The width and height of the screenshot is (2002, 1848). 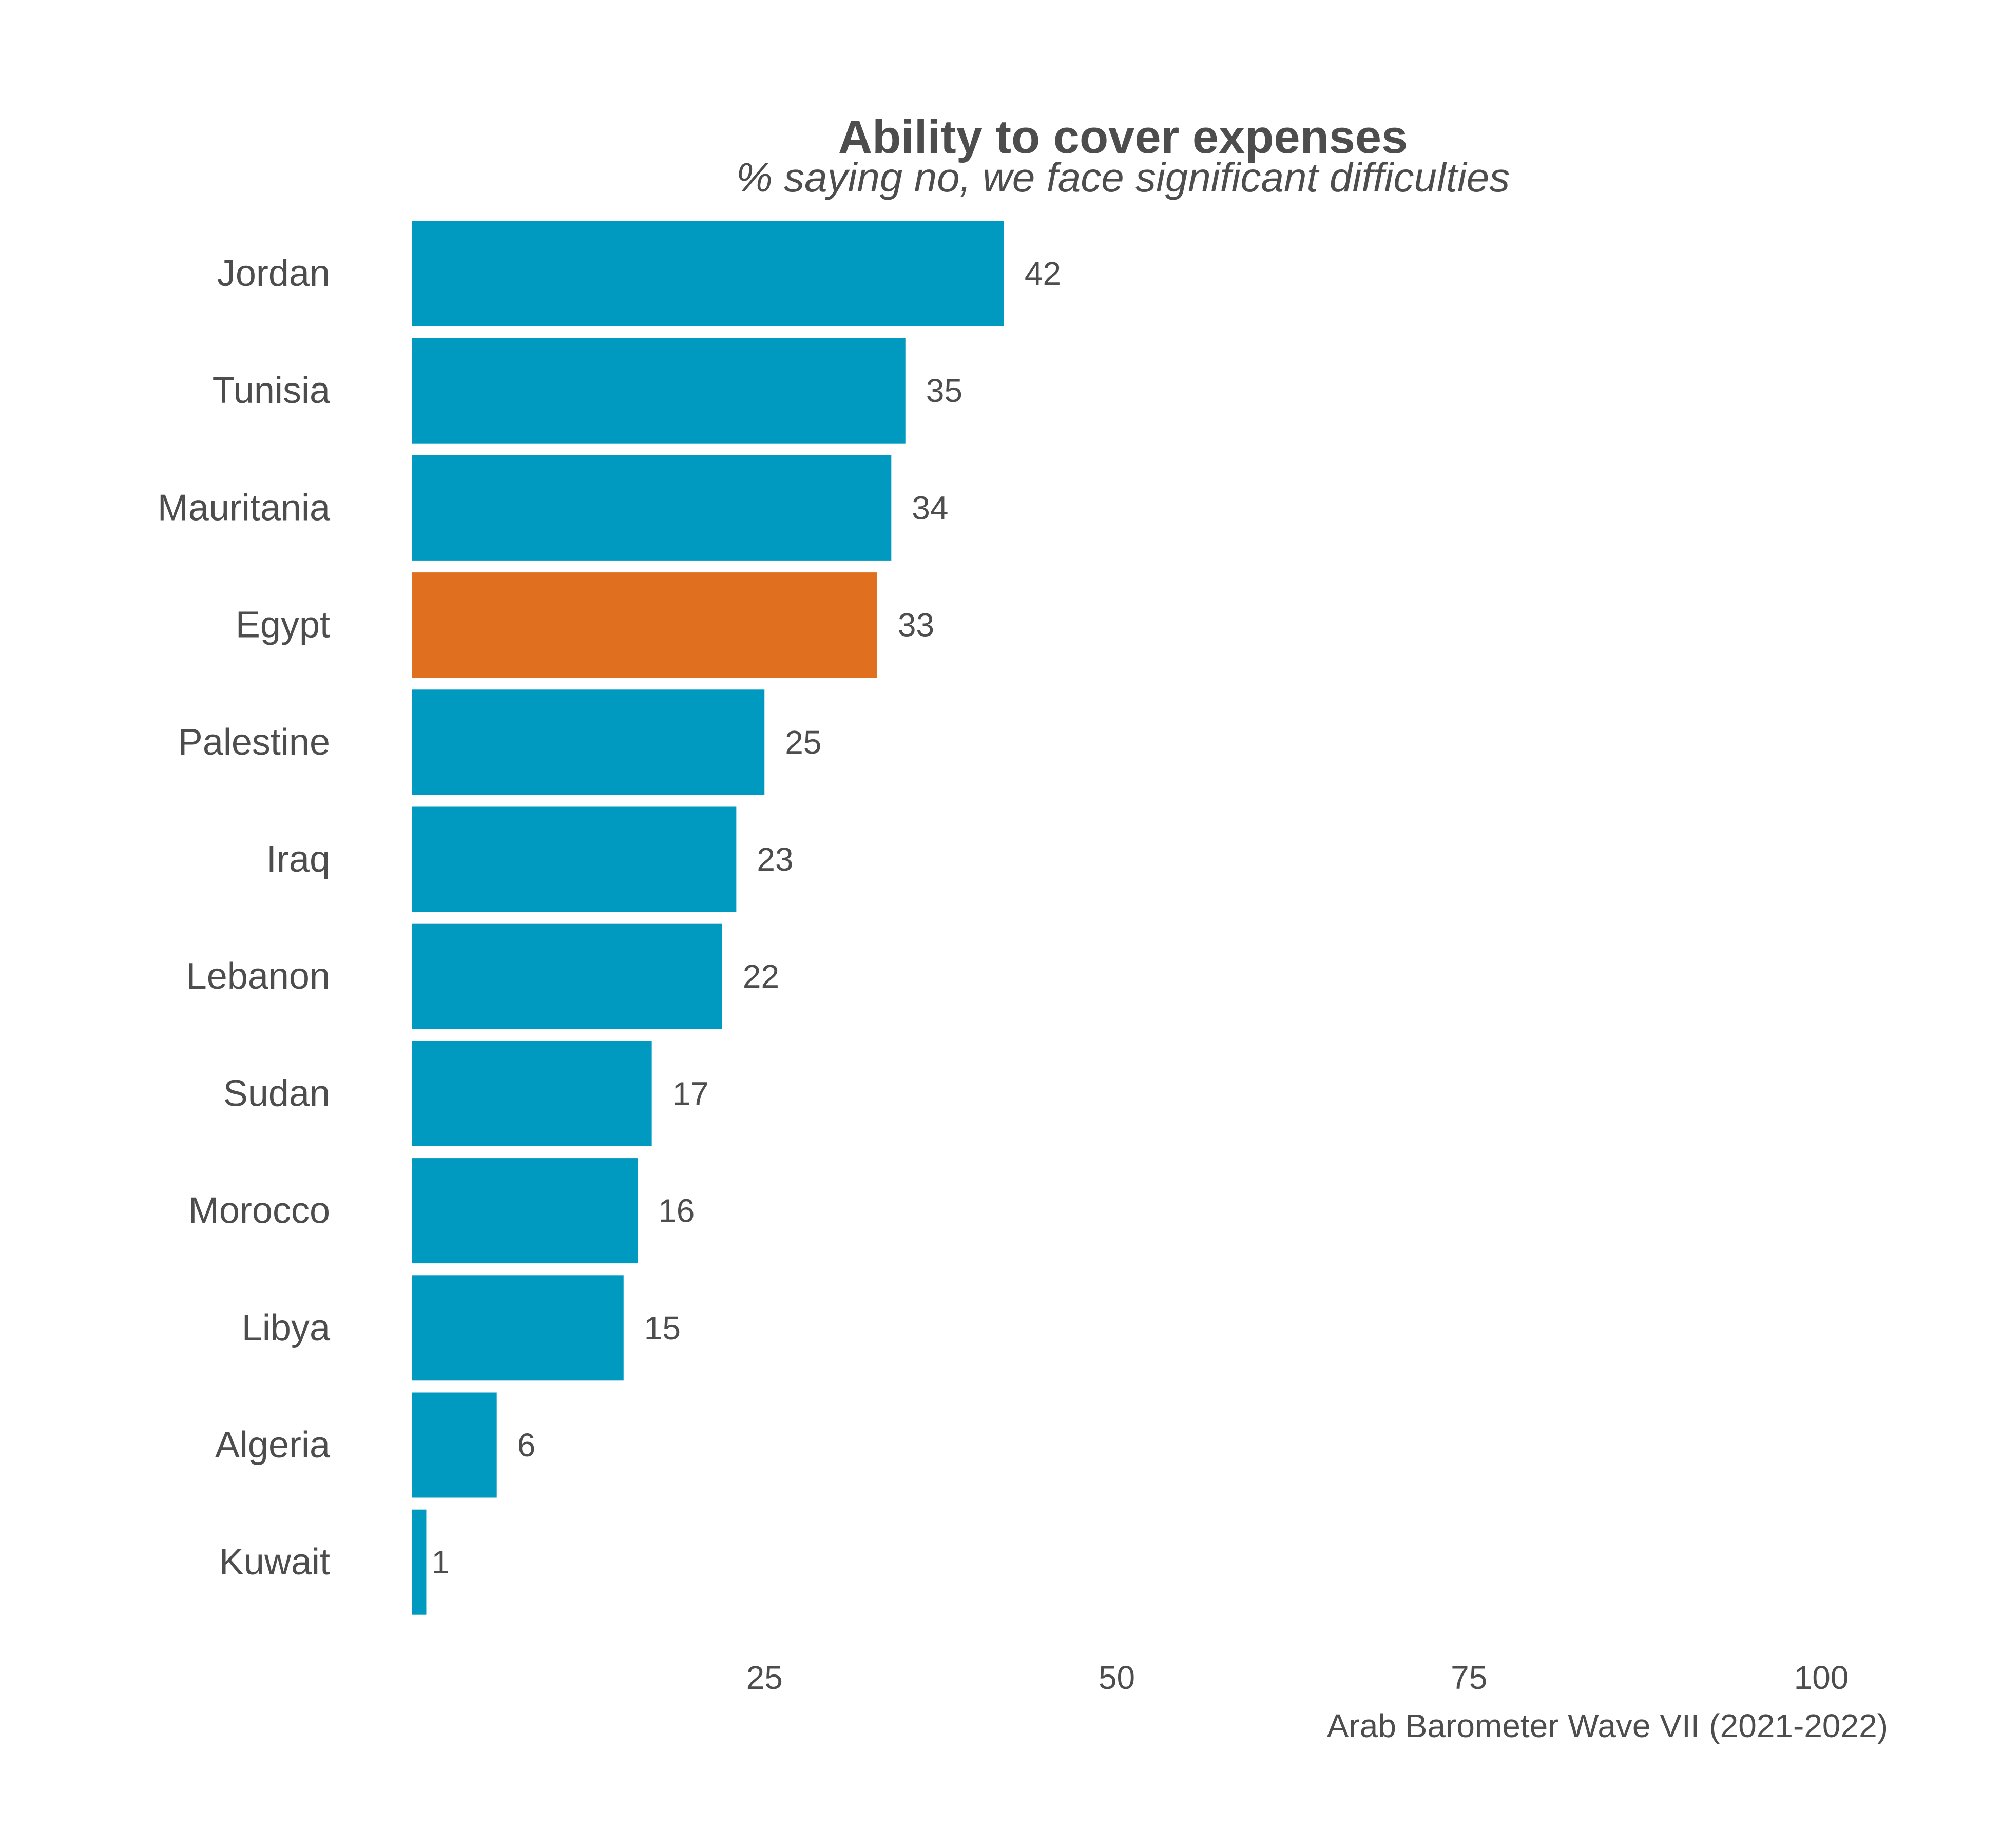 What do you see at coordinates (518, 1328) in the screenshot?
I see `bar-libya` at bounding box center [518, 1328].